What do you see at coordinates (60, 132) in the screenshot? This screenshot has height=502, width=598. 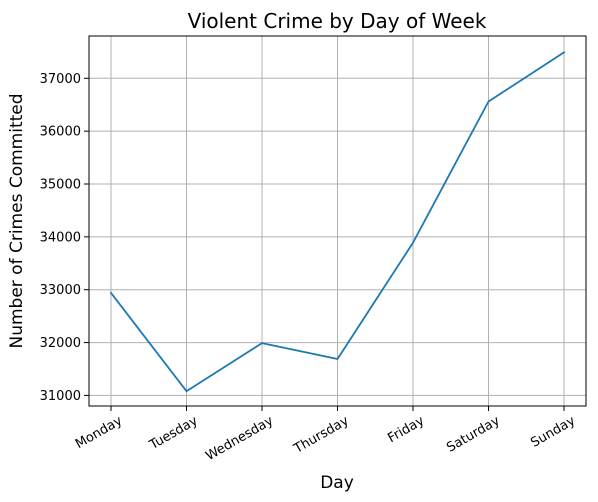 I see `y-tick-label: 36000` at bounding box center [60, 132].